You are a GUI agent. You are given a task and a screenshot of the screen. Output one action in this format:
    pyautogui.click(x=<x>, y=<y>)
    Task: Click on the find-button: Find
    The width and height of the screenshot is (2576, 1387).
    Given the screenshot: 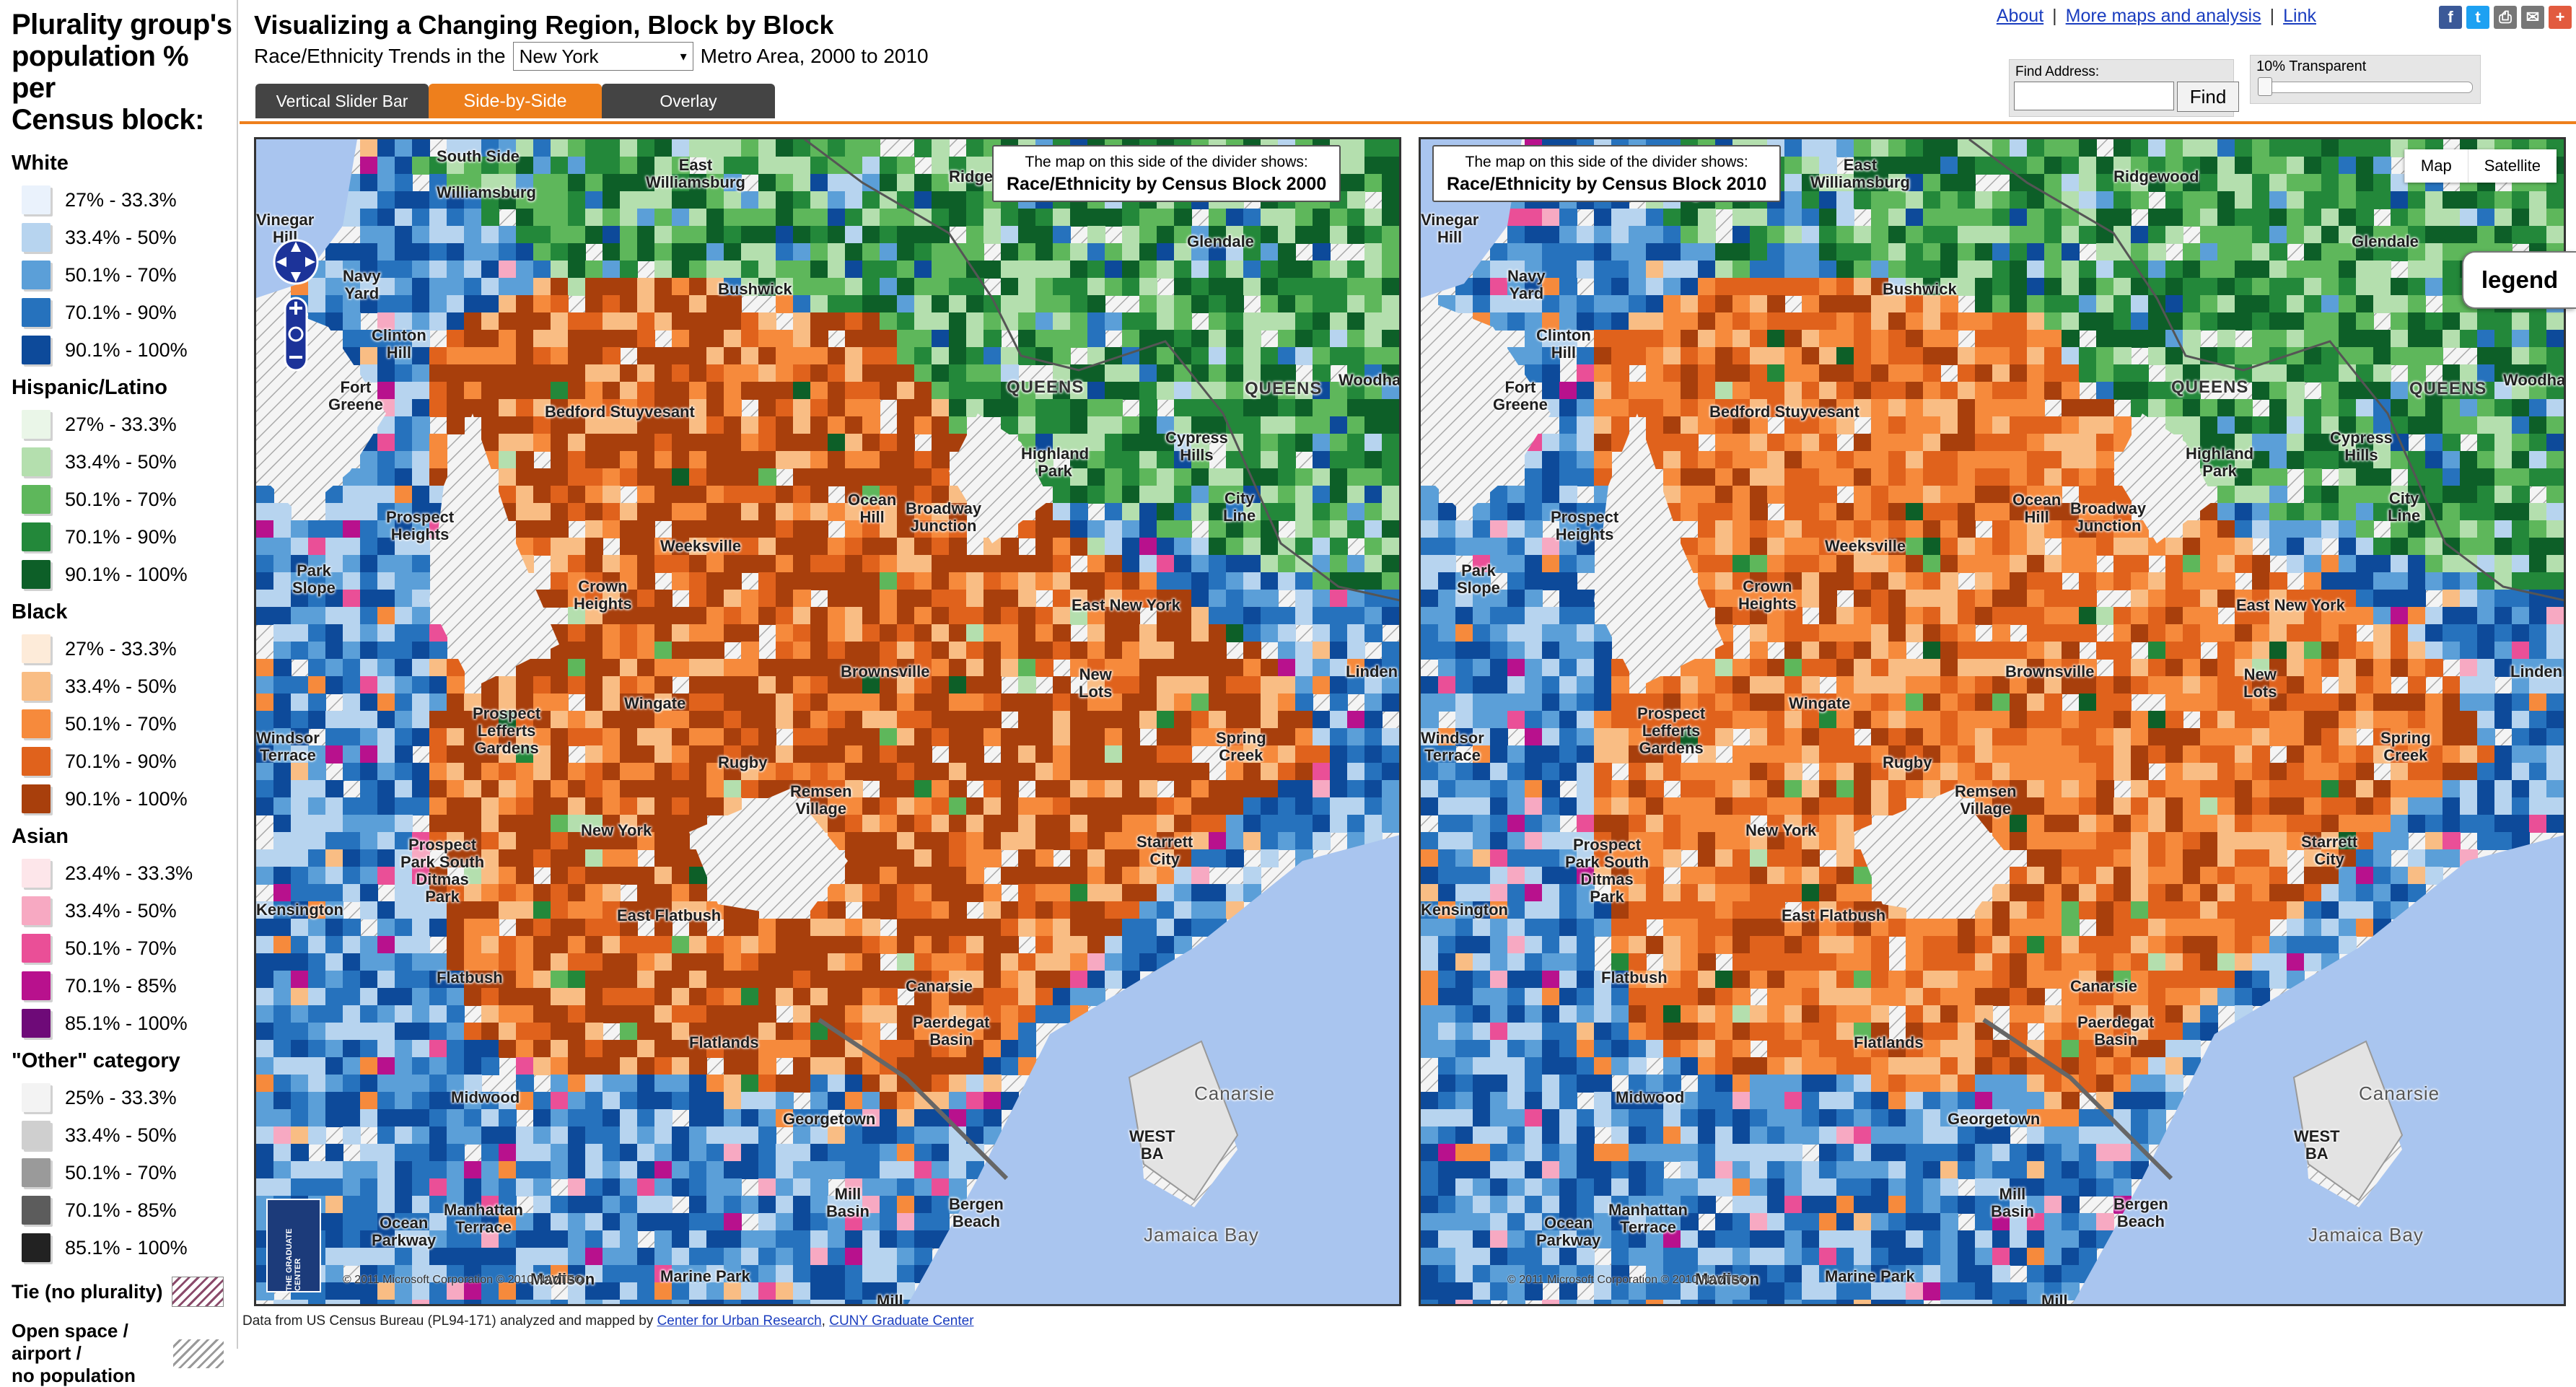 What is the action you would take?
    pyautogui.click(x=2208, y=97)
    